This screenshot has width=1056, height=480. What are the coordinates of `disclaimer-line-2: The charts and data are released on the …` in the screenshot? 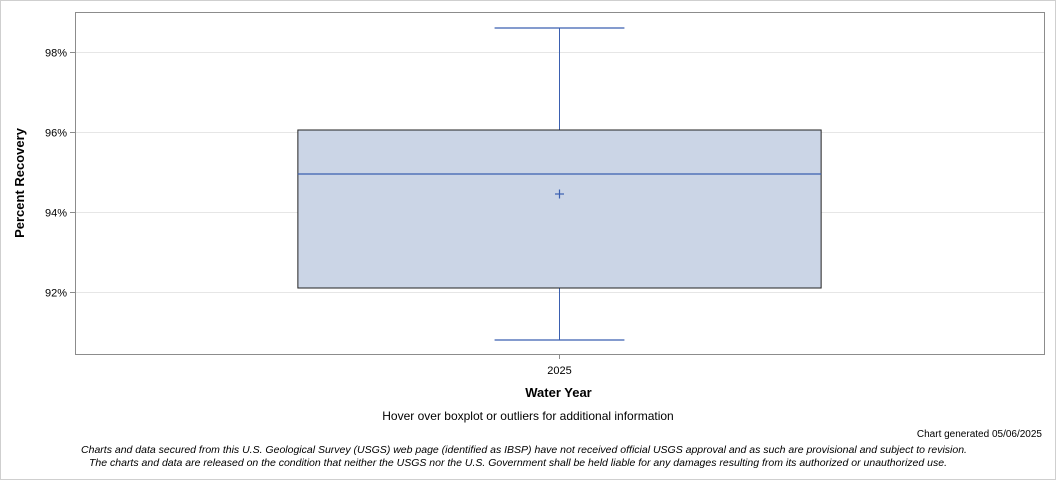 It's located at (518, 463).